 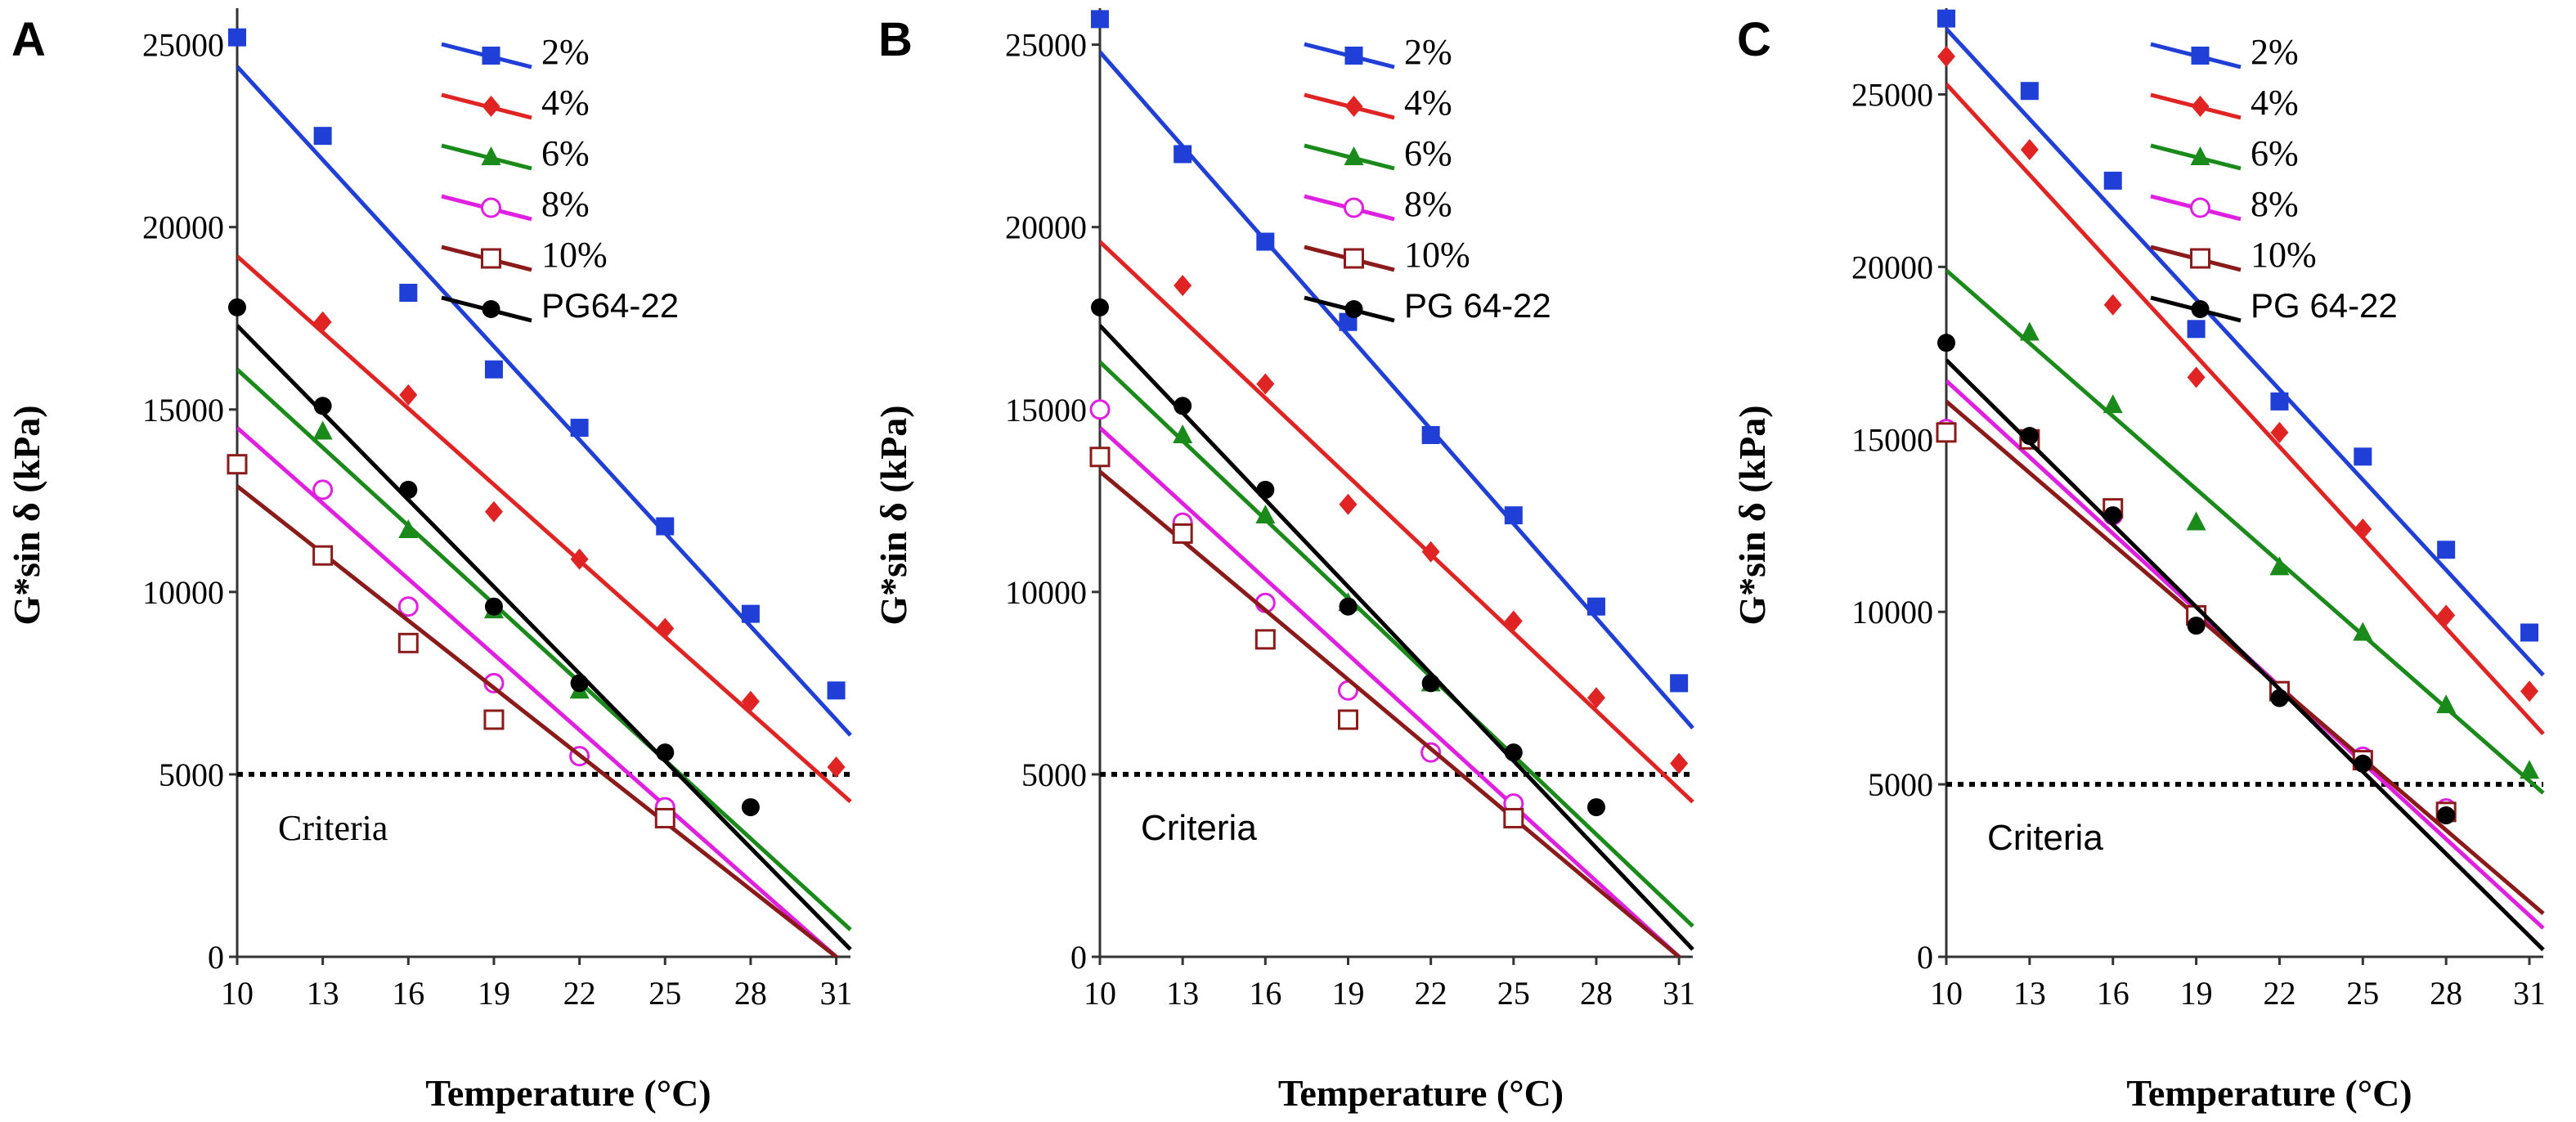 I want to click on x-tick-label: 25, so click(x=1514, y=993).